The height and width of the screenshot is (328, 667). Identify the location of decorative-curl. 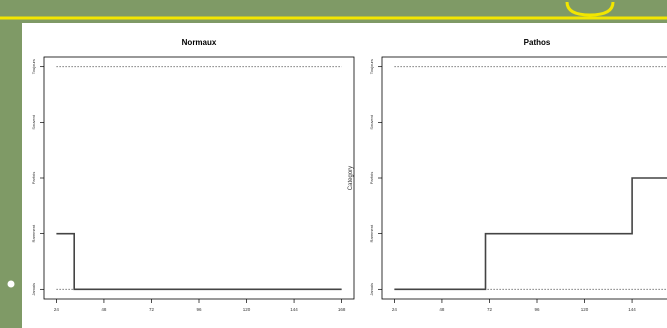
(590, 9).